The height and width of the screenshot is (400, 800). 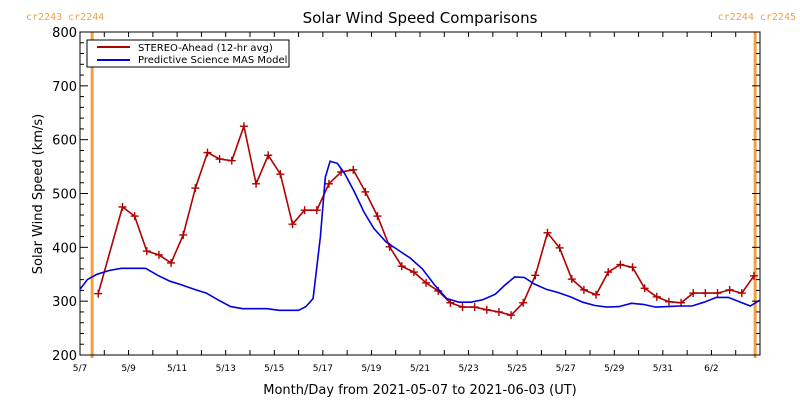 What do you see at coordinates (64, 195) in the screenshot?
I see `y-tick-label: 500` at bounding box center [64, 195].